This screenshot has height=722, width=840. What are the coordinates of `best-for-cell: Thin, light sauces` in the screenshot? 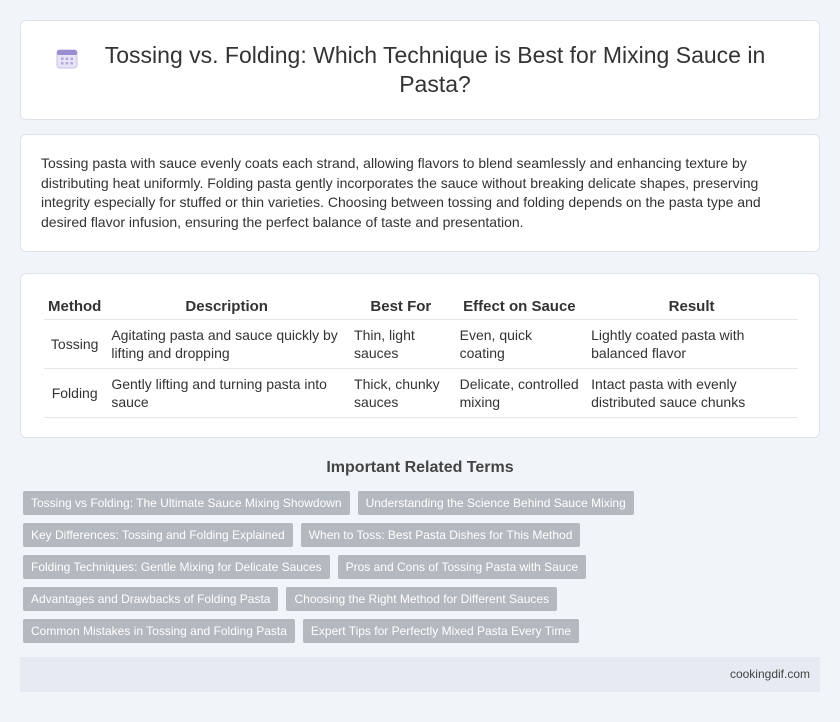 It's located at (401, 344).